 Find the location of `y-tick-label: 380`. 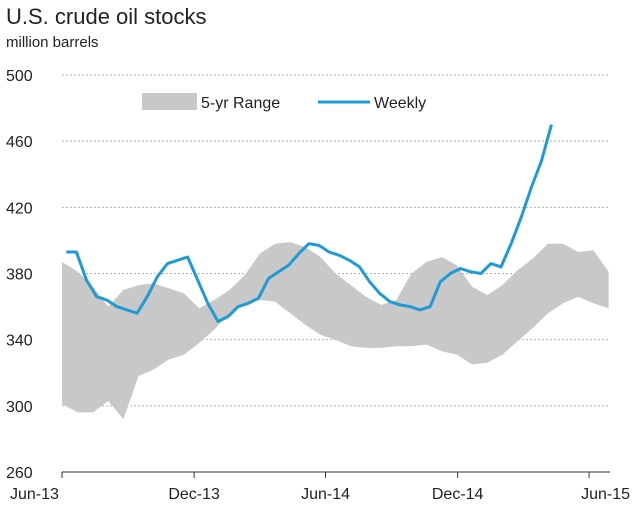

y-tick-label: 380 is located at coordinates (19, 275).